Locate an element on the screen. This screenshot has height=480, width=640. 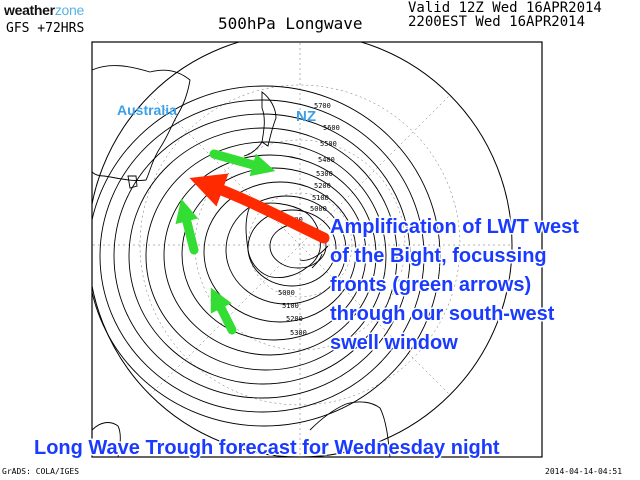
africa-coast is located at coordinates (106, 439).